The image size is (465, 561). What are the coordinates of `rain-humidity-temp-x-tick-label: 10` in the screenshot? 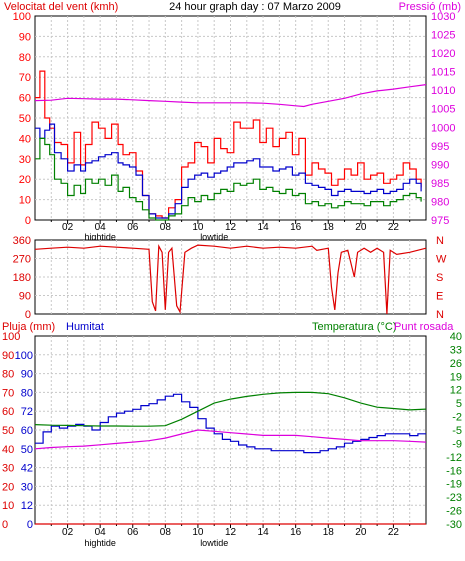 It's located at (198, 532).